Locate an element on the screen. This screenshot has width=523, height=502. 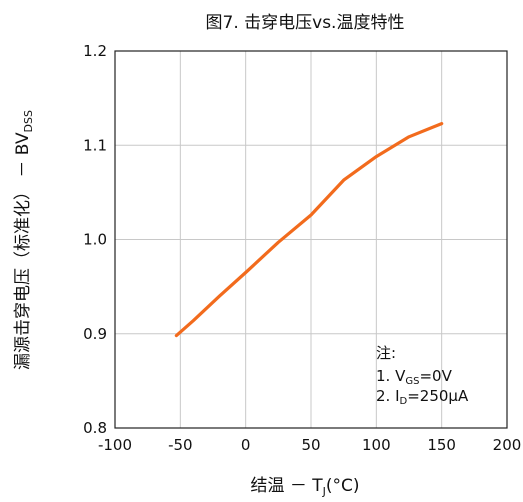
x-tick-label: 200 is located at coordinates (507, 445).